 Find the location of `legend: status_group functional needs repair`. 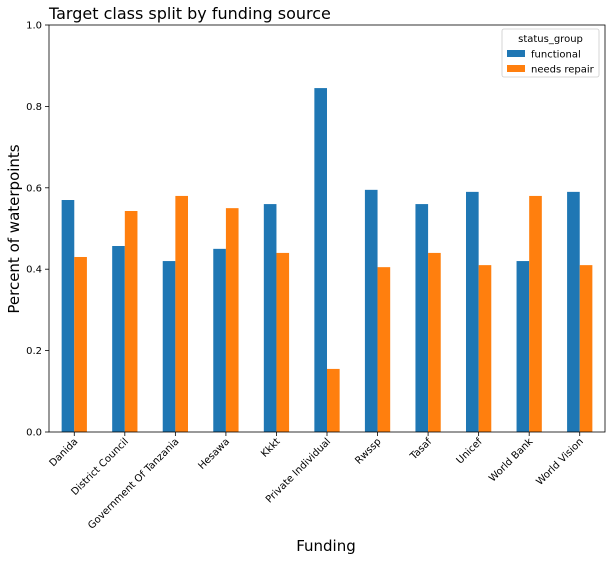

legend: status_group functional needs repair is located at coordinates (550, 53).